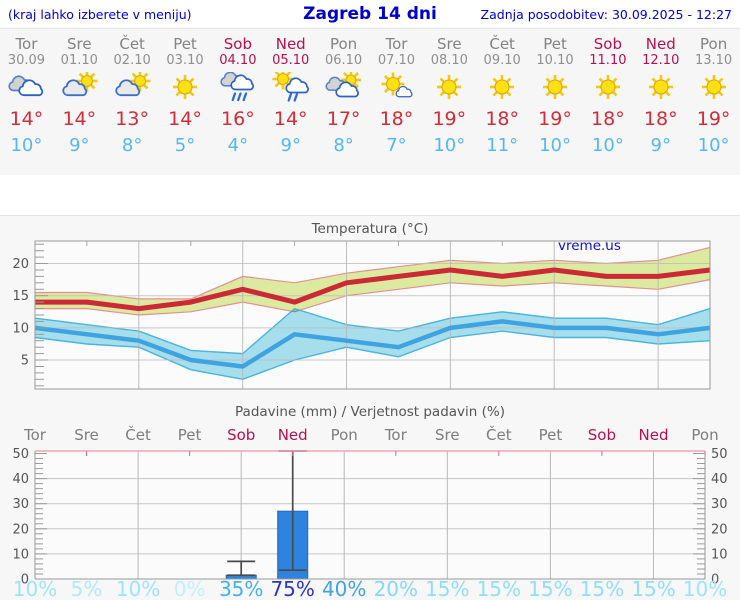 The width and height of the screenshot is (740, 600). I want to click on day-date: 12.10, so click(661, 60).